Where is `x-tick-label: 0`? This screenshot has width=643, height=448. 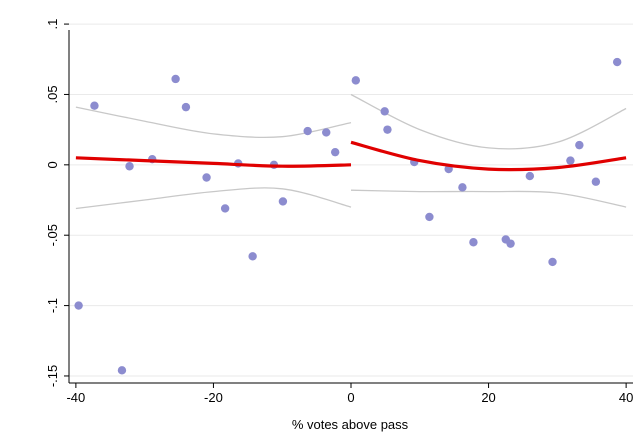 x-tick-label: 0 is located at coordinates (350, 397).